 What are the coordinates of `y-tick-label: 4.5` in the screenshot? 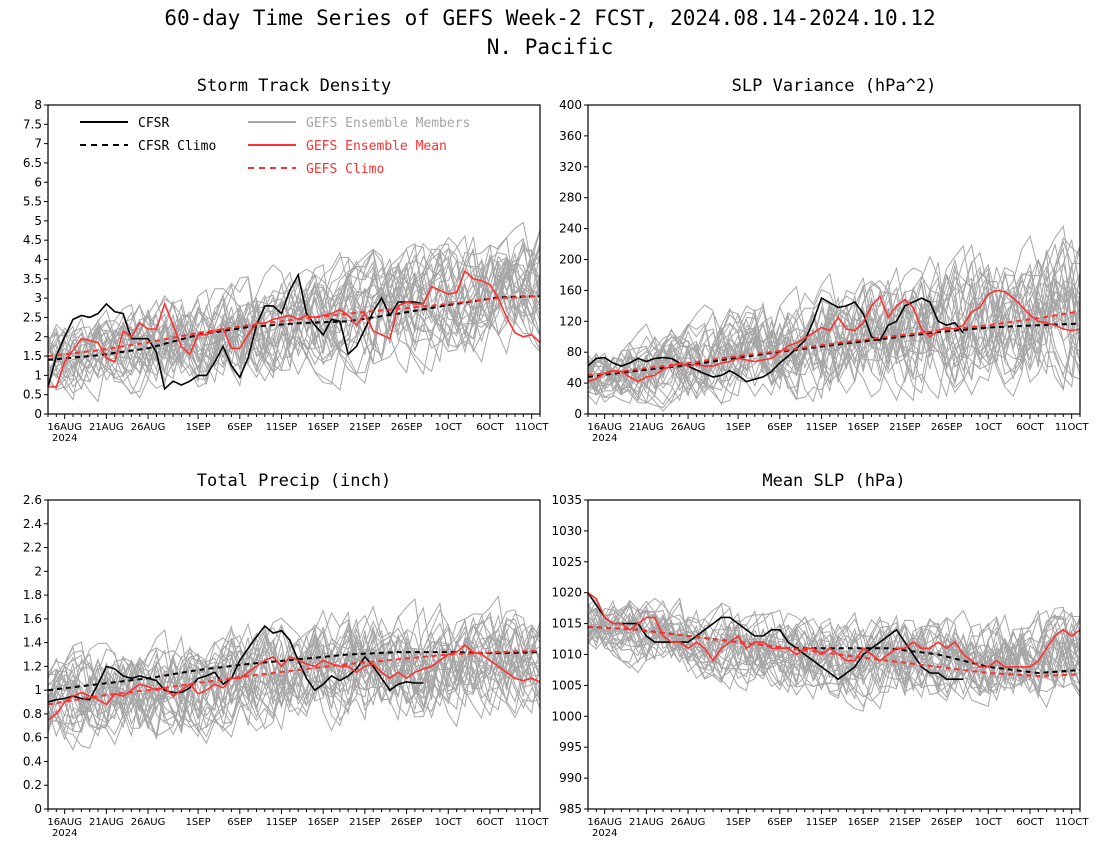 It's located at (32, 240).